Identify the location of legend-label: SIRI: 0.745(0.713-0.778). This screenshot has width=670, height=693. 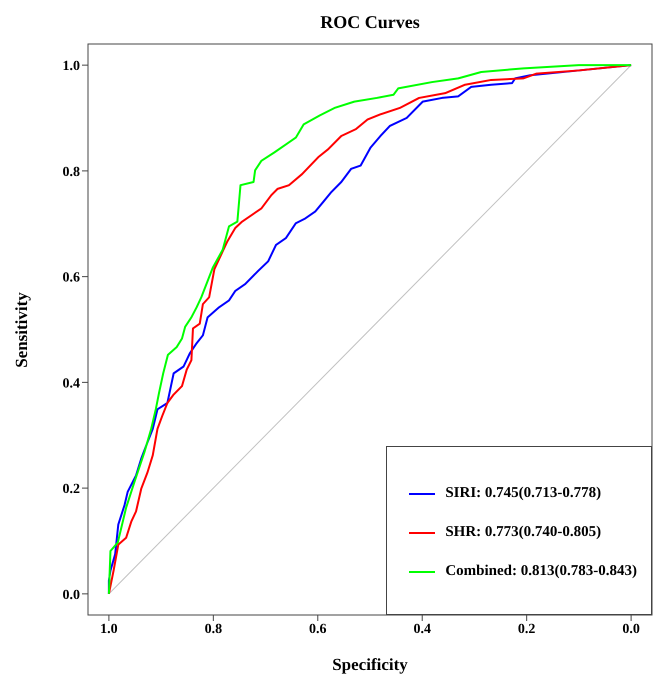
(523, 493).